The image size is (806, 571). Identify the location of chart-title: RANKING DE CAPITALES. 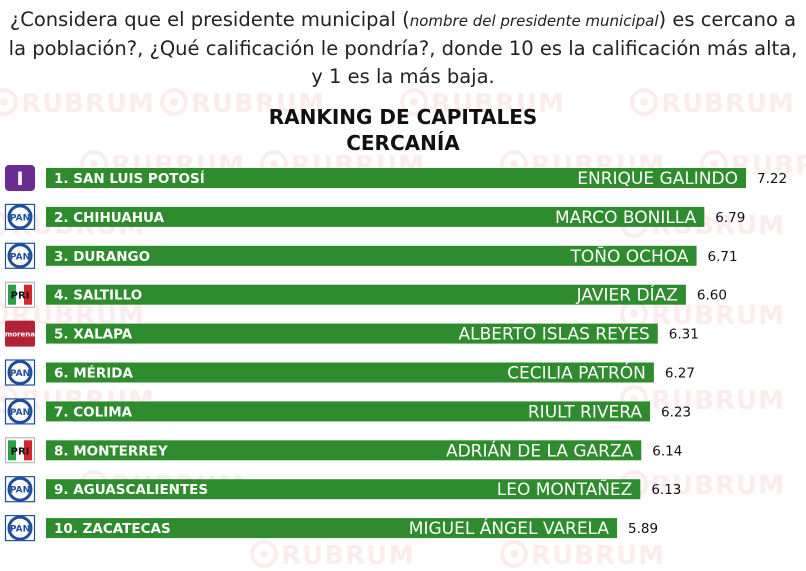
(403, 117).